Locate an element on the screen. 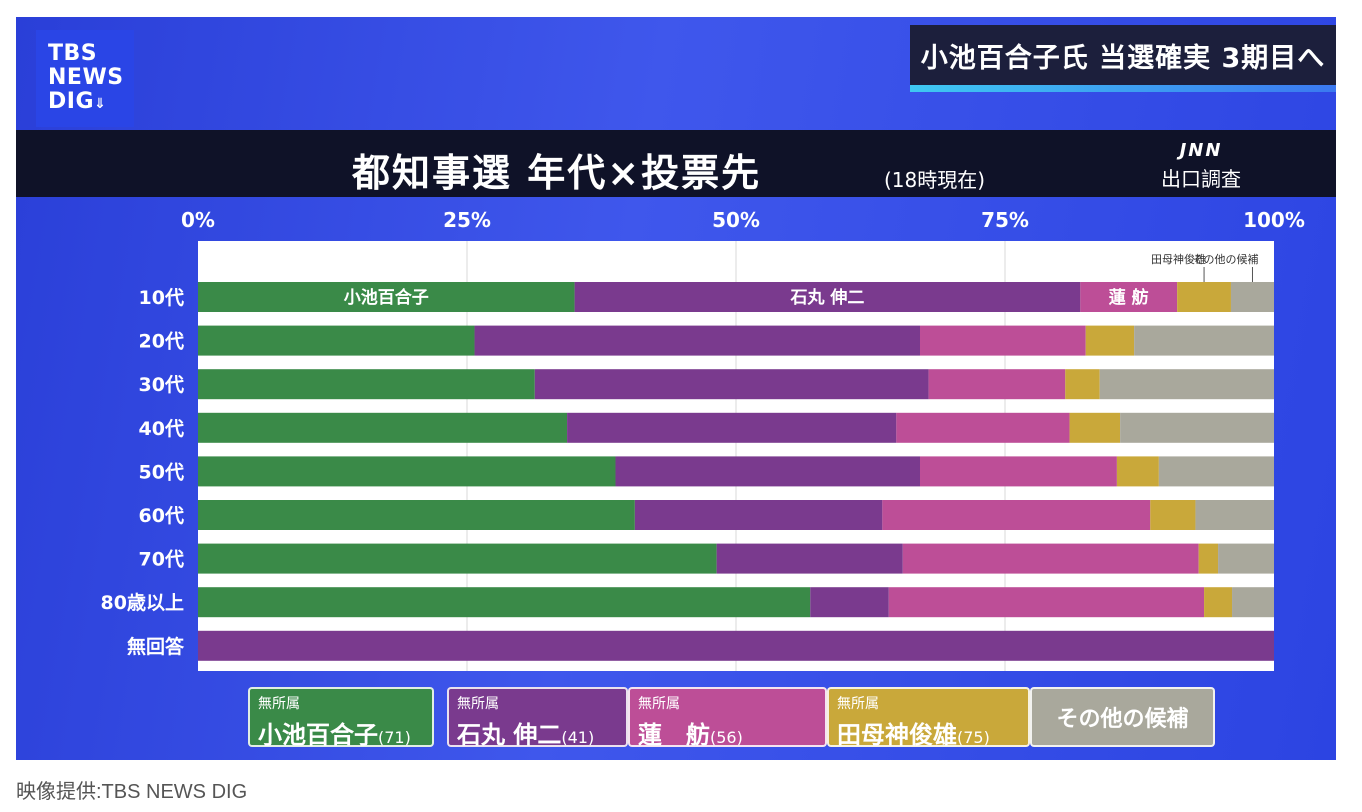  legend-candidate-age: (75) is located at coordinates (973, 737).